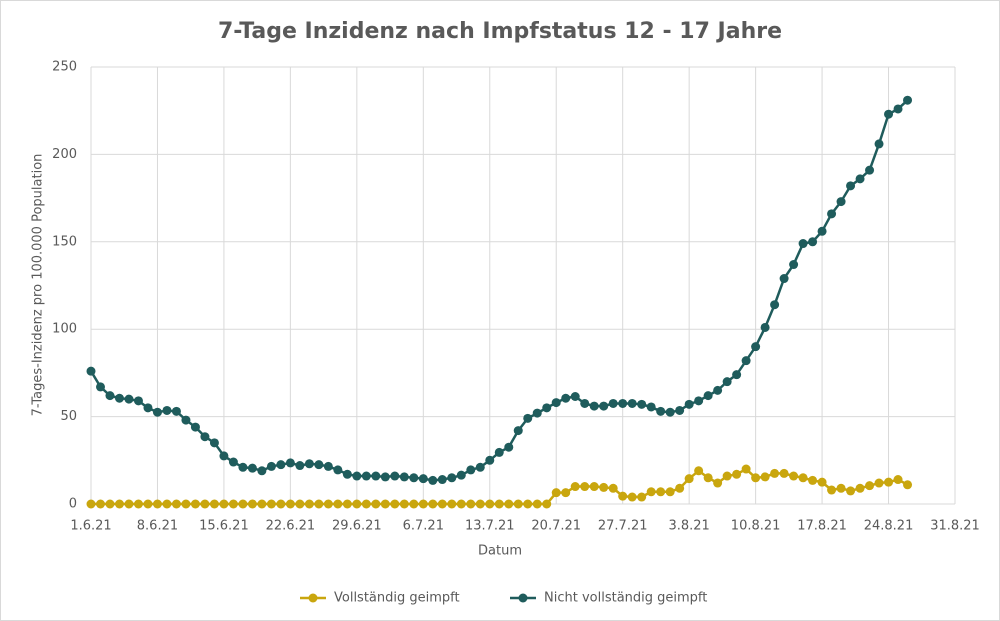  Describe the element at coordinates (625, 598) in the screenshot. I see `legend-label: Nicht vollständig geimpft` at that location.